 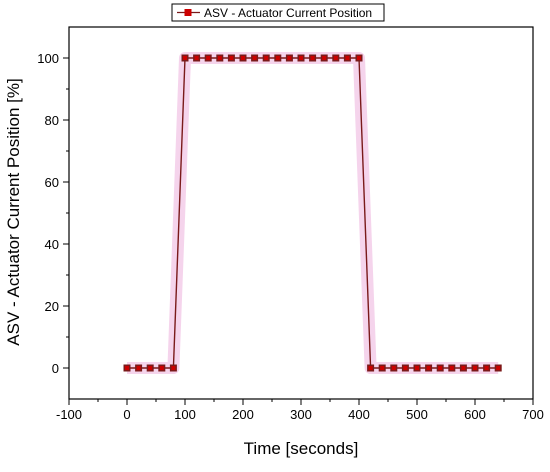 I want to click on x-tick-label: 400, so click(x=359, y=414).